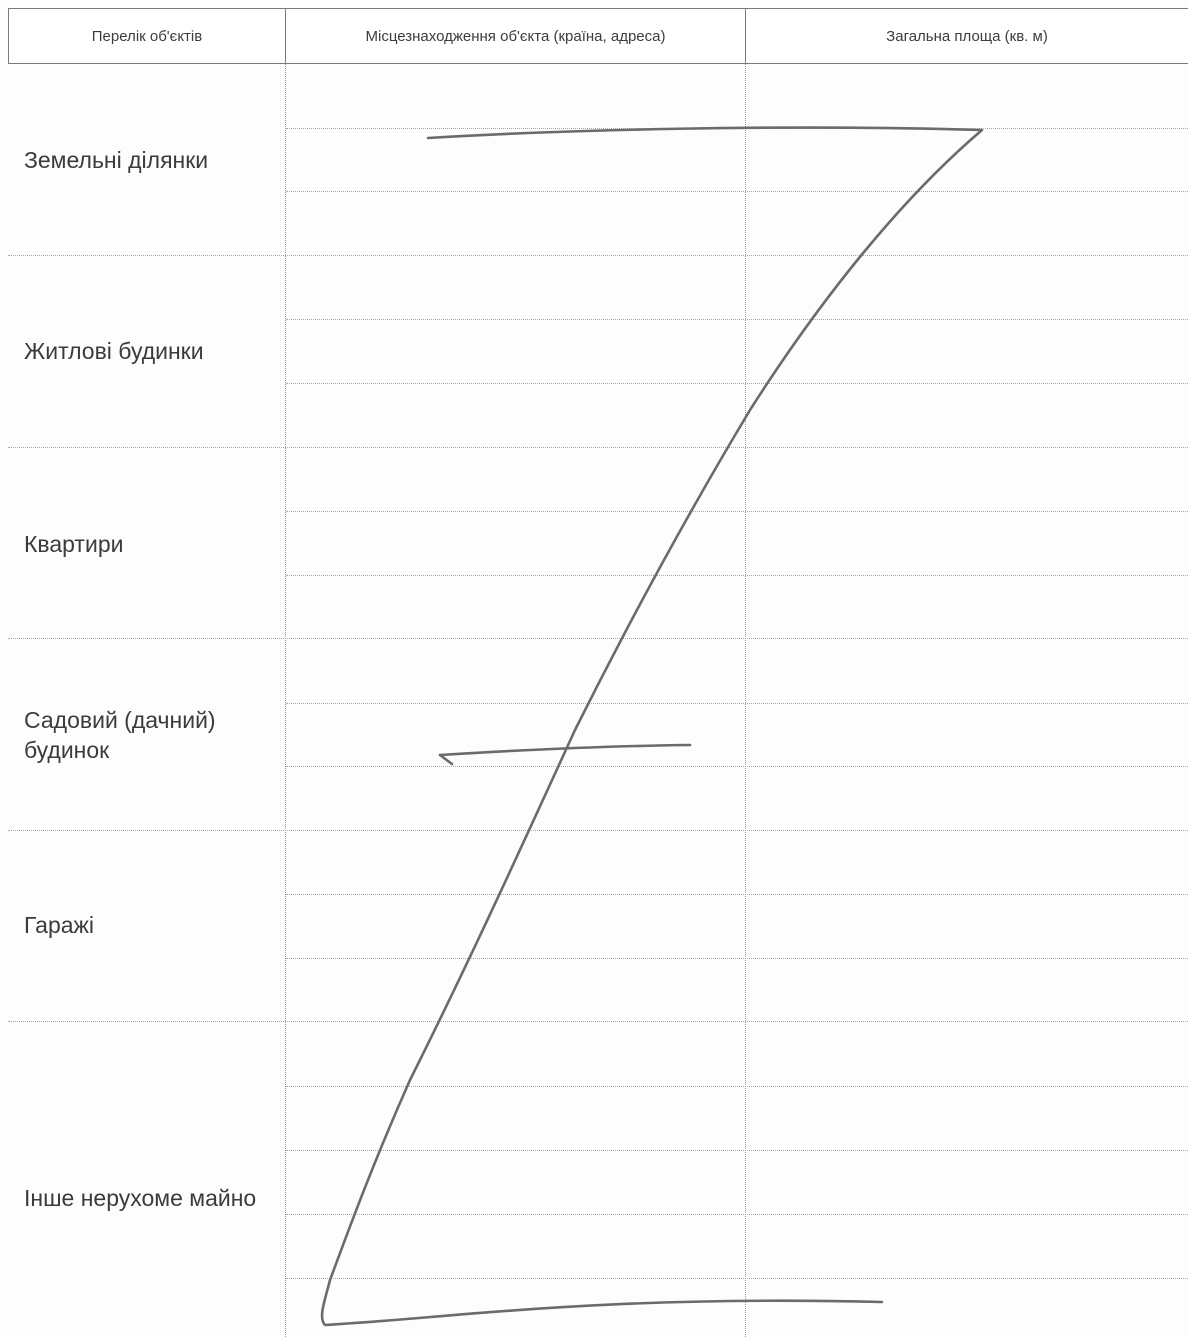 The width and height of the screenshot is (1188, 1337). What do you see at coordinates (74, 544) in the screenshot?
I see `row-label-apartments: Квартири` at bounding box center [74, 544].